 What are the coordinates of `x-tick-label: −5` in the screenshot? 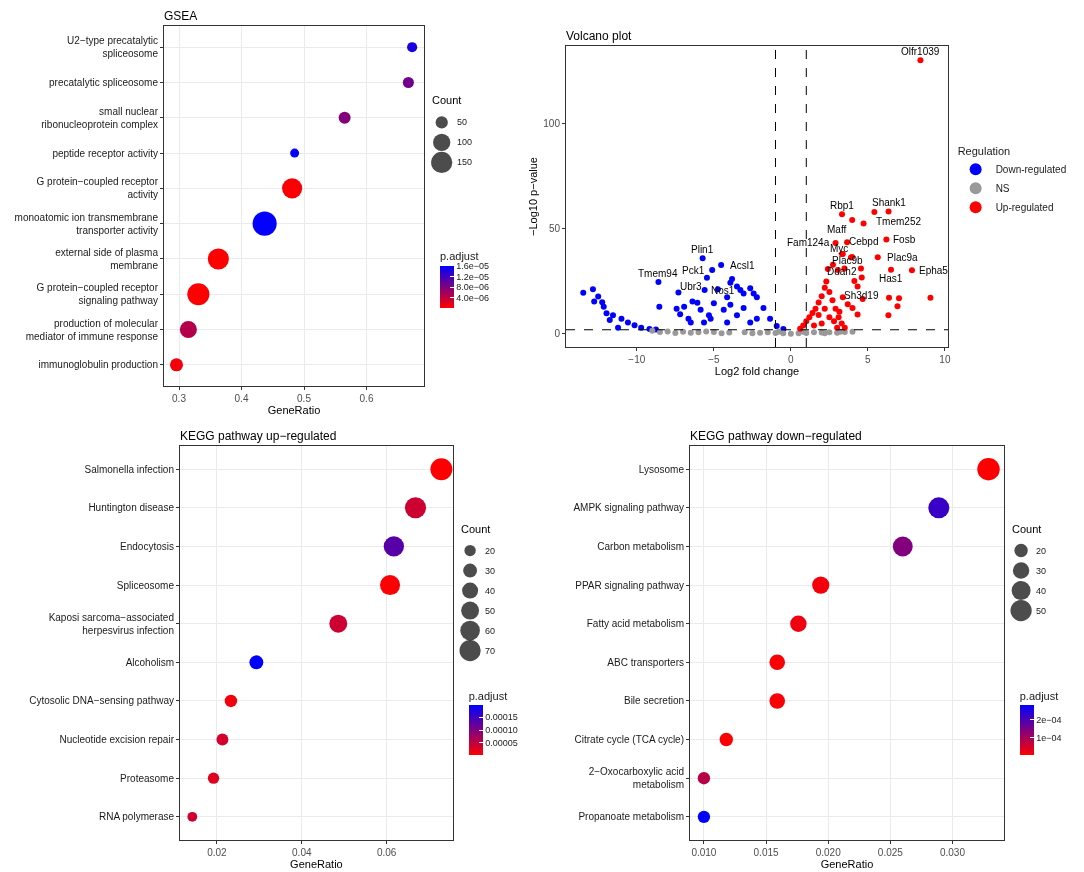 It's located at (714, 359).